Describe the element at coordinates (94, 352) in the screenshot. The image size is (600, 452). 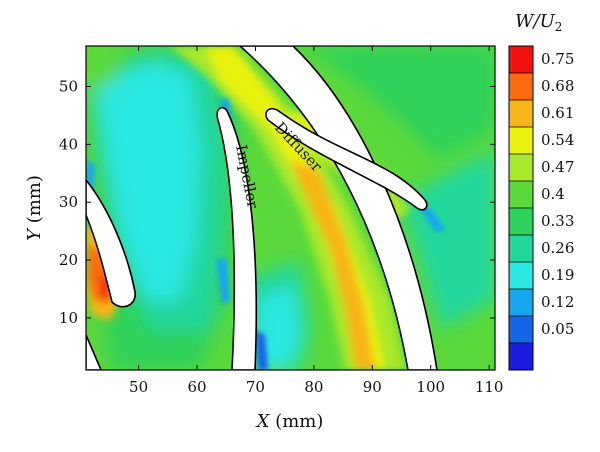
I see `impeller-blade-left-lower` at that location.